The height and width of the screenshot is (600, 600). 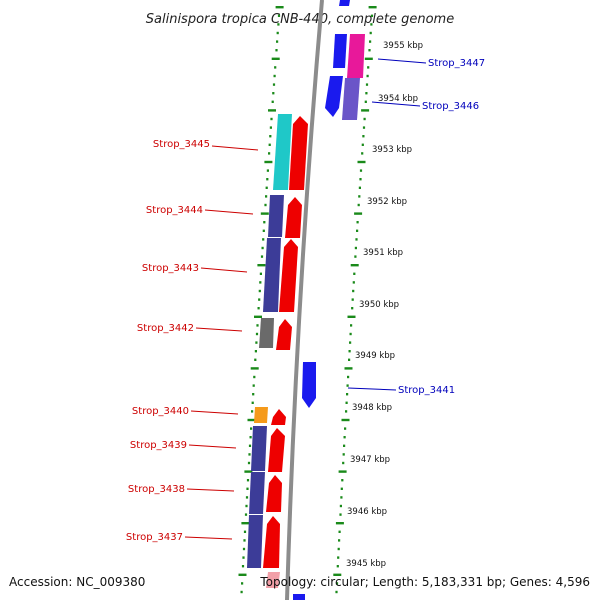 I want to click on gene-label: Strop_3442, so click(x=165, y=328).